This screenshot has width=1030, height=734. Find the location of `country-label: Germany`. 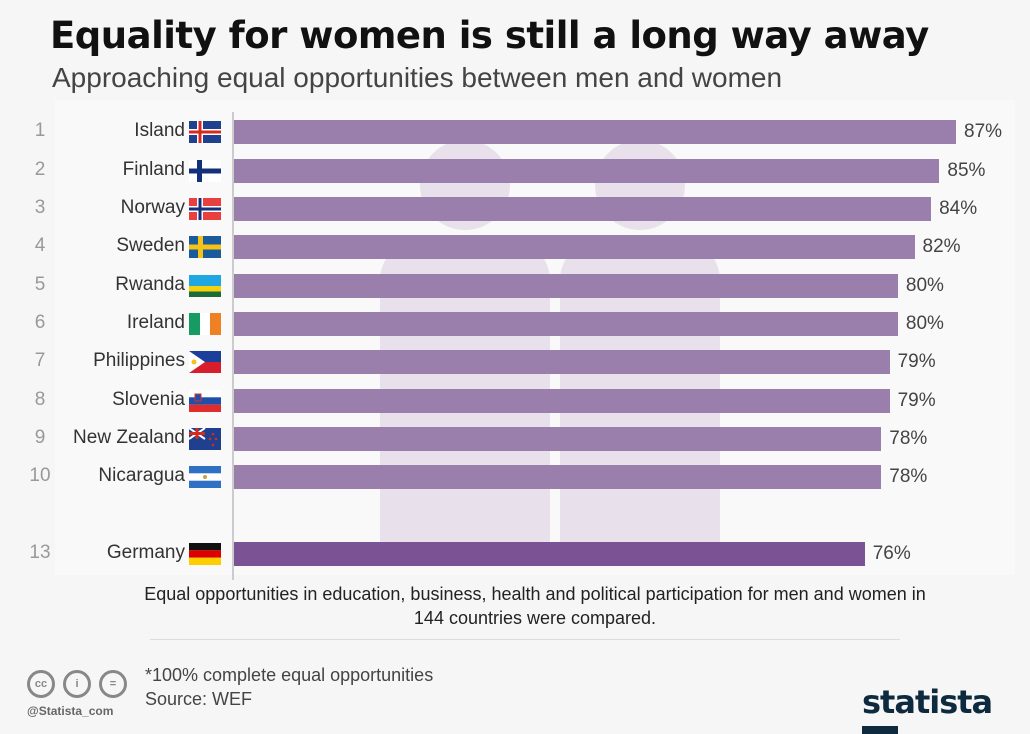

country-label: Germany is located at coordinates (145, 552).